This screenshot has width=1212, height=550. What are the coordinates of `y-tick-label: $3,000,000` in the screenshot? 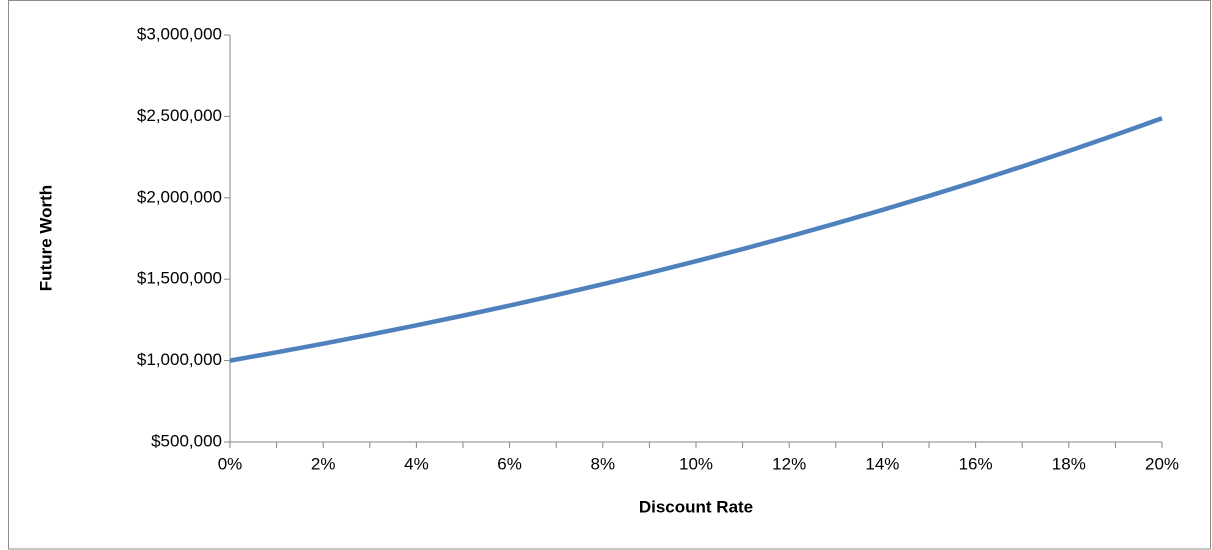 It's located at (179, 33).